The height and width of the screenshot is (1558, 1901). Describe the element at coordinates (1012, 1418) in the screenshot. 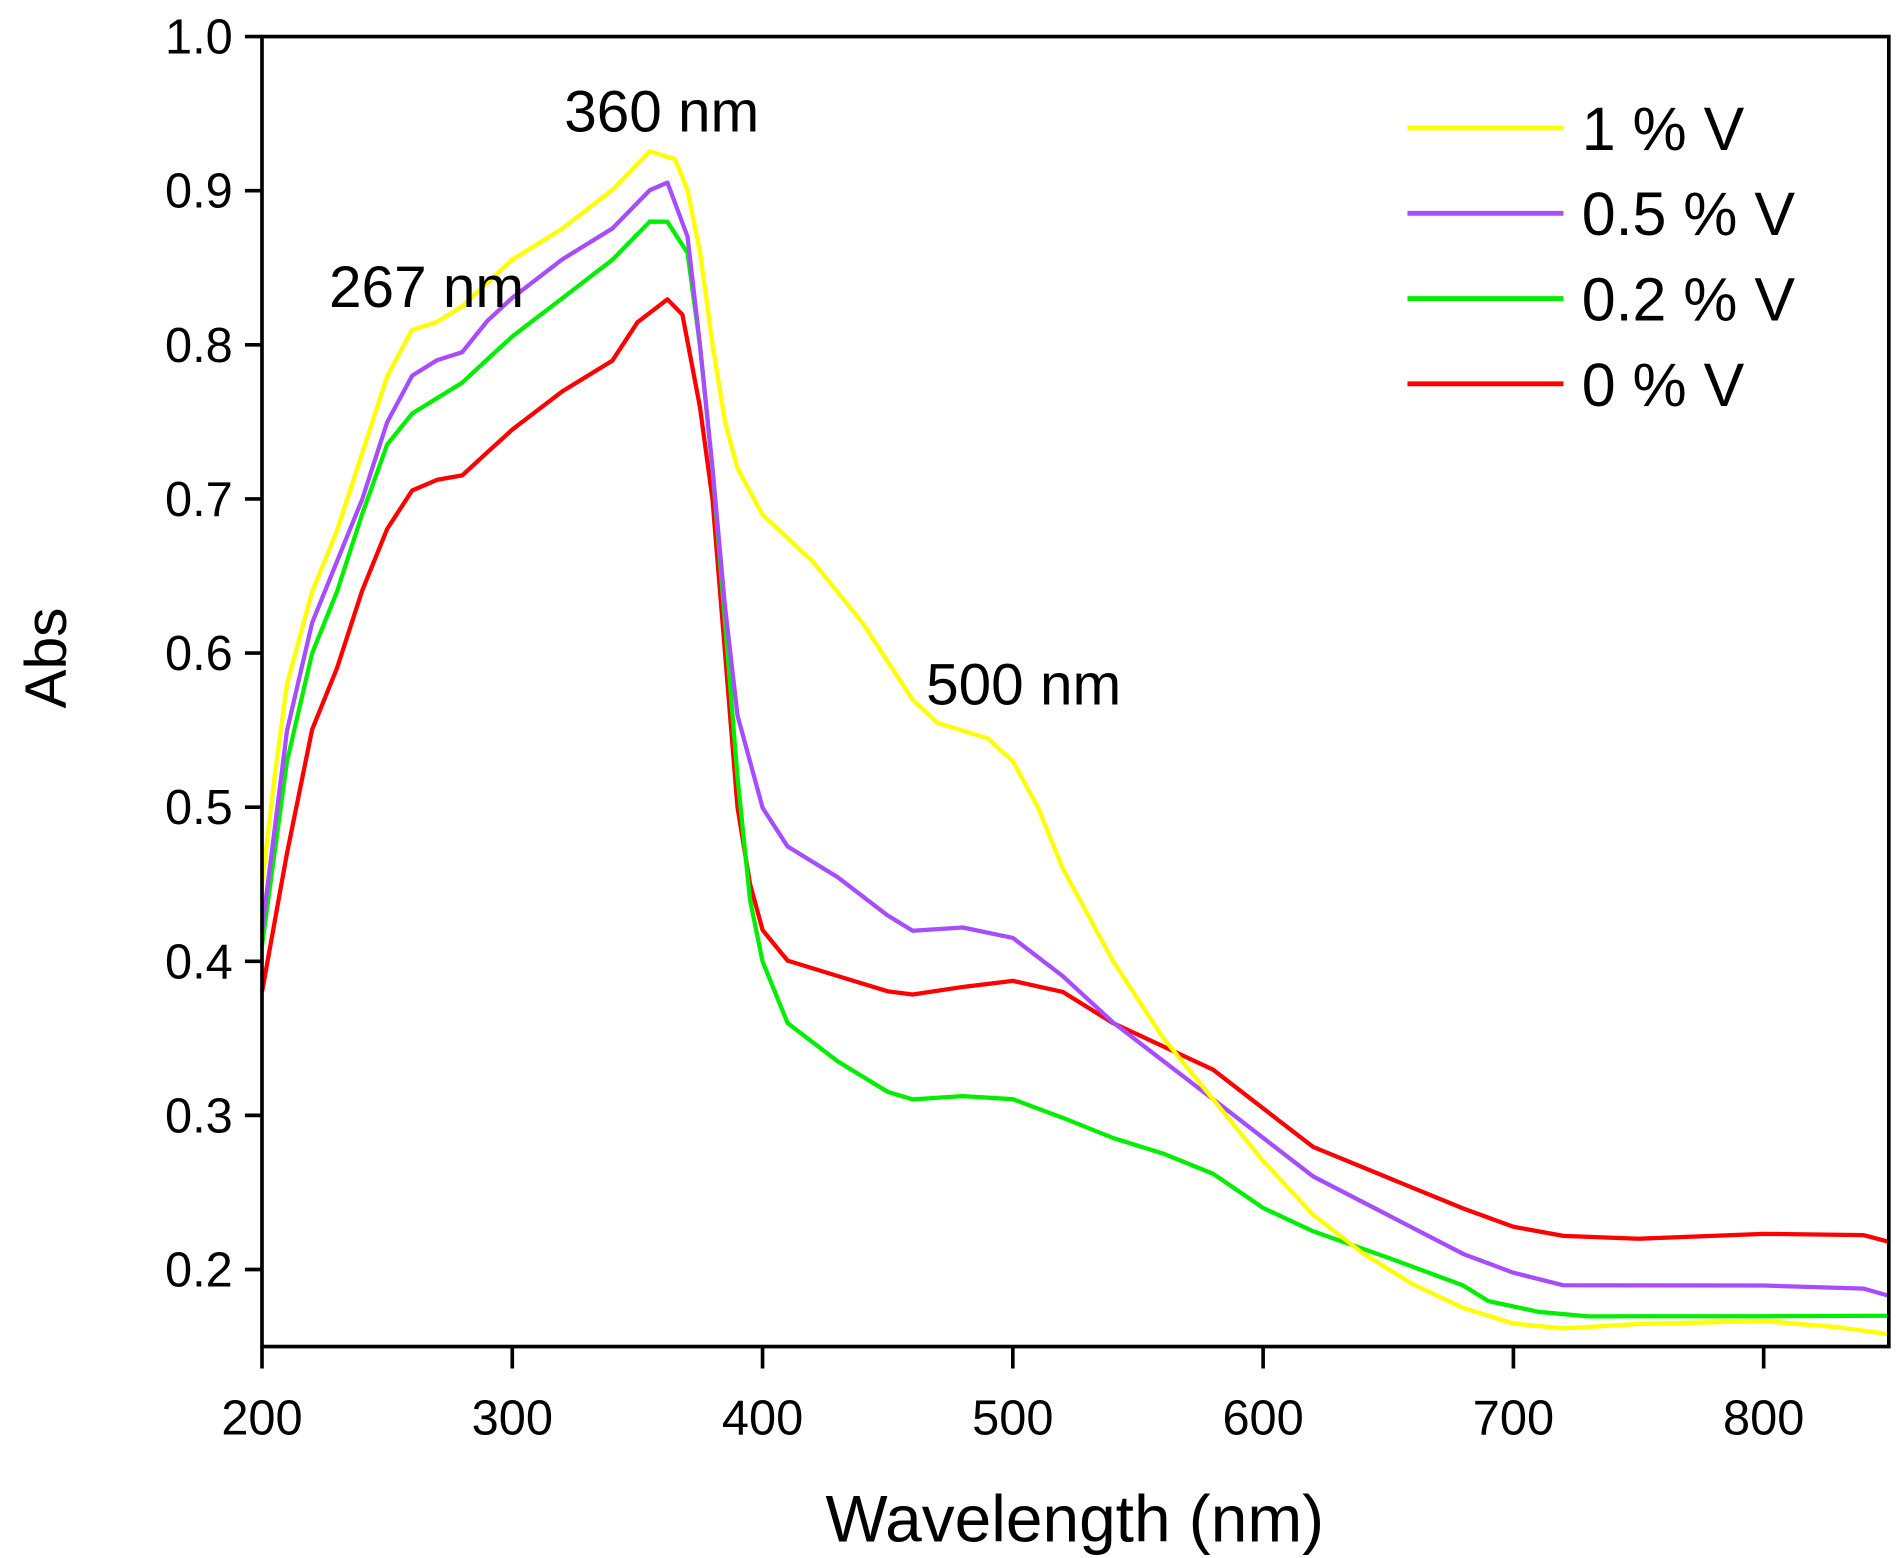

I see `x-tick-label: 500` at that location.